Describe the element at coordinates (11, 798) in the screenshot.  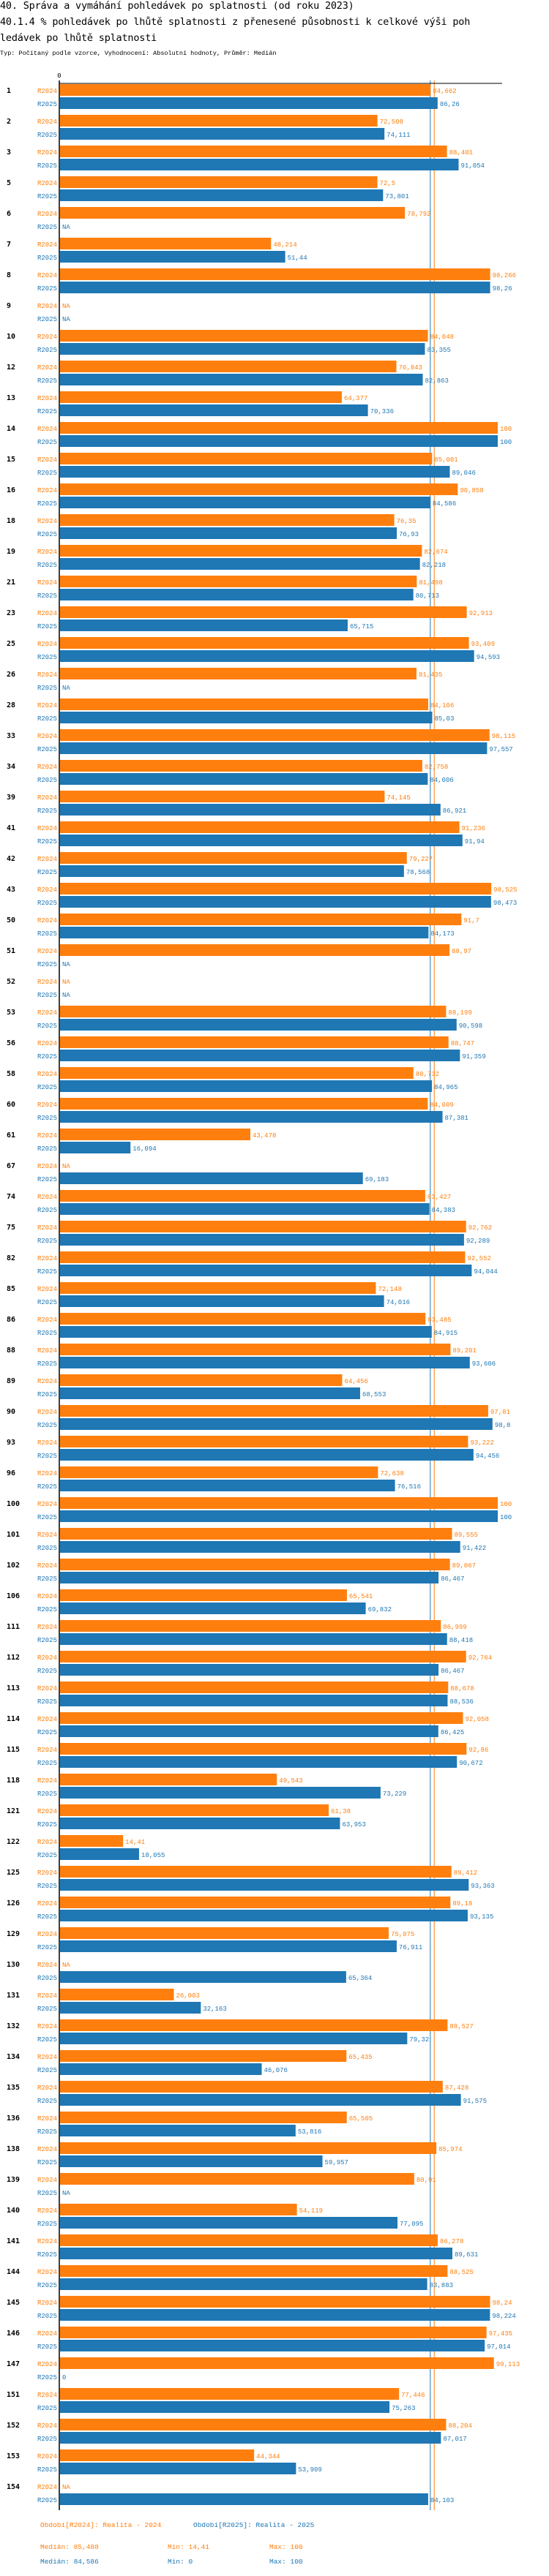
I see `category-label: 39` at that location.